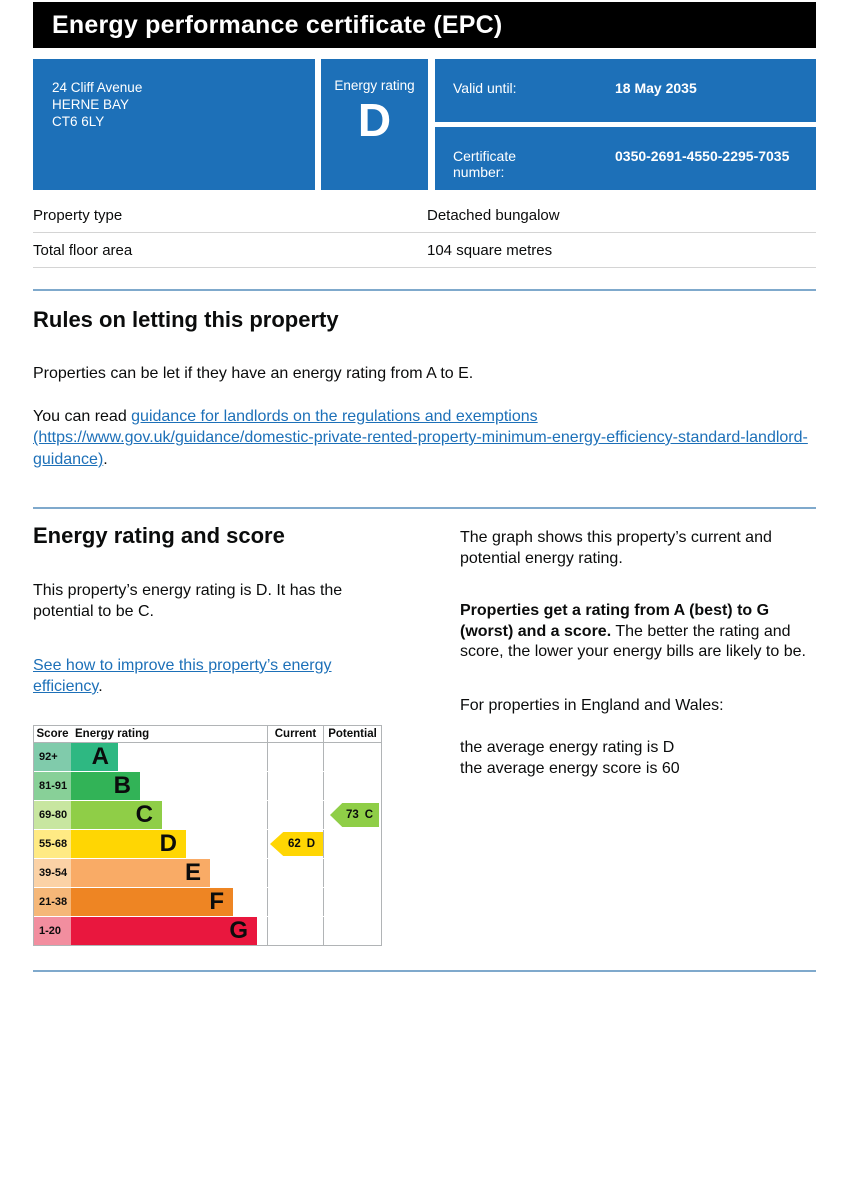 Image resolution: width=847 pixels, height=1200 pixels. What do you see at coordinates (374, 85) in the screenshot?
I see `energy-rating-label: Energy rating` at bounding box center [374, 85].